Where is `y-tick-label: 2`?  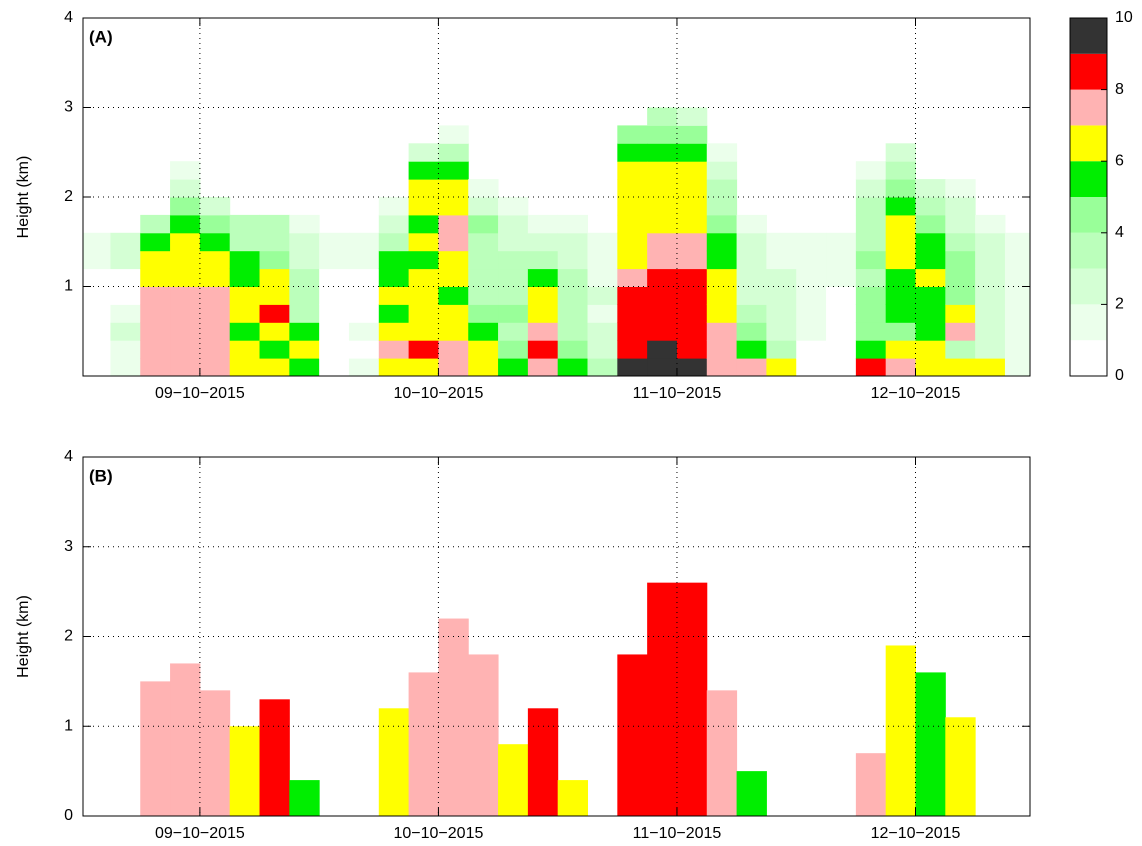
y-tick-label: 2 is located at coordinates (68, 196).